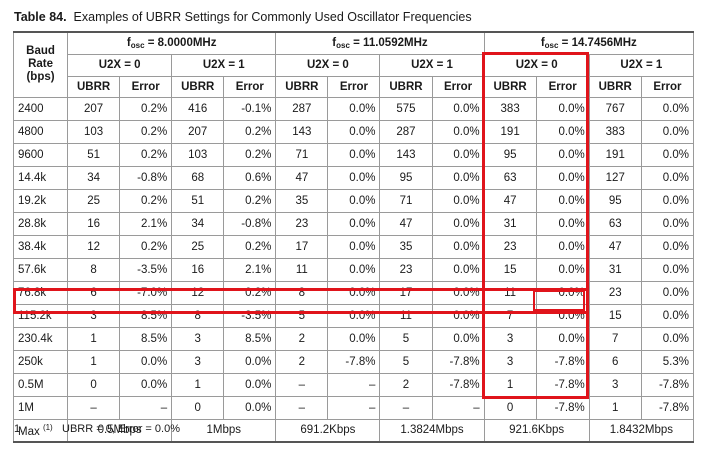 The height and width of the screenshot is (473, 717). Describe the element at coordinates (353, 407) in the screenshot. I see `table-row: 1M – –0 0.0% – – – –0 -7.8% 1 -7.8%` at that location.